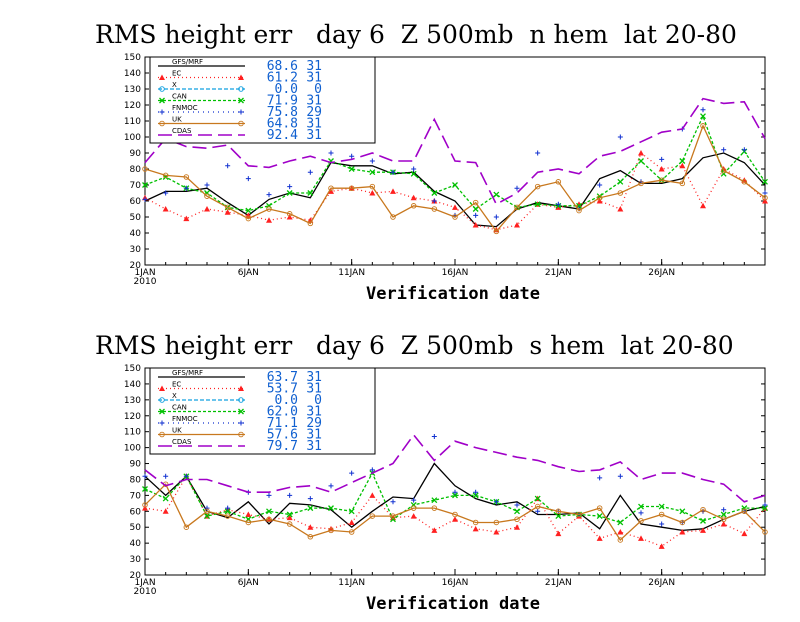 This screenshot has height=622, width=800. What do you see at coordinates (182, 131) in the screenshot?
I see `legend-series-name: CDAS` at bounding box center [182, 131].